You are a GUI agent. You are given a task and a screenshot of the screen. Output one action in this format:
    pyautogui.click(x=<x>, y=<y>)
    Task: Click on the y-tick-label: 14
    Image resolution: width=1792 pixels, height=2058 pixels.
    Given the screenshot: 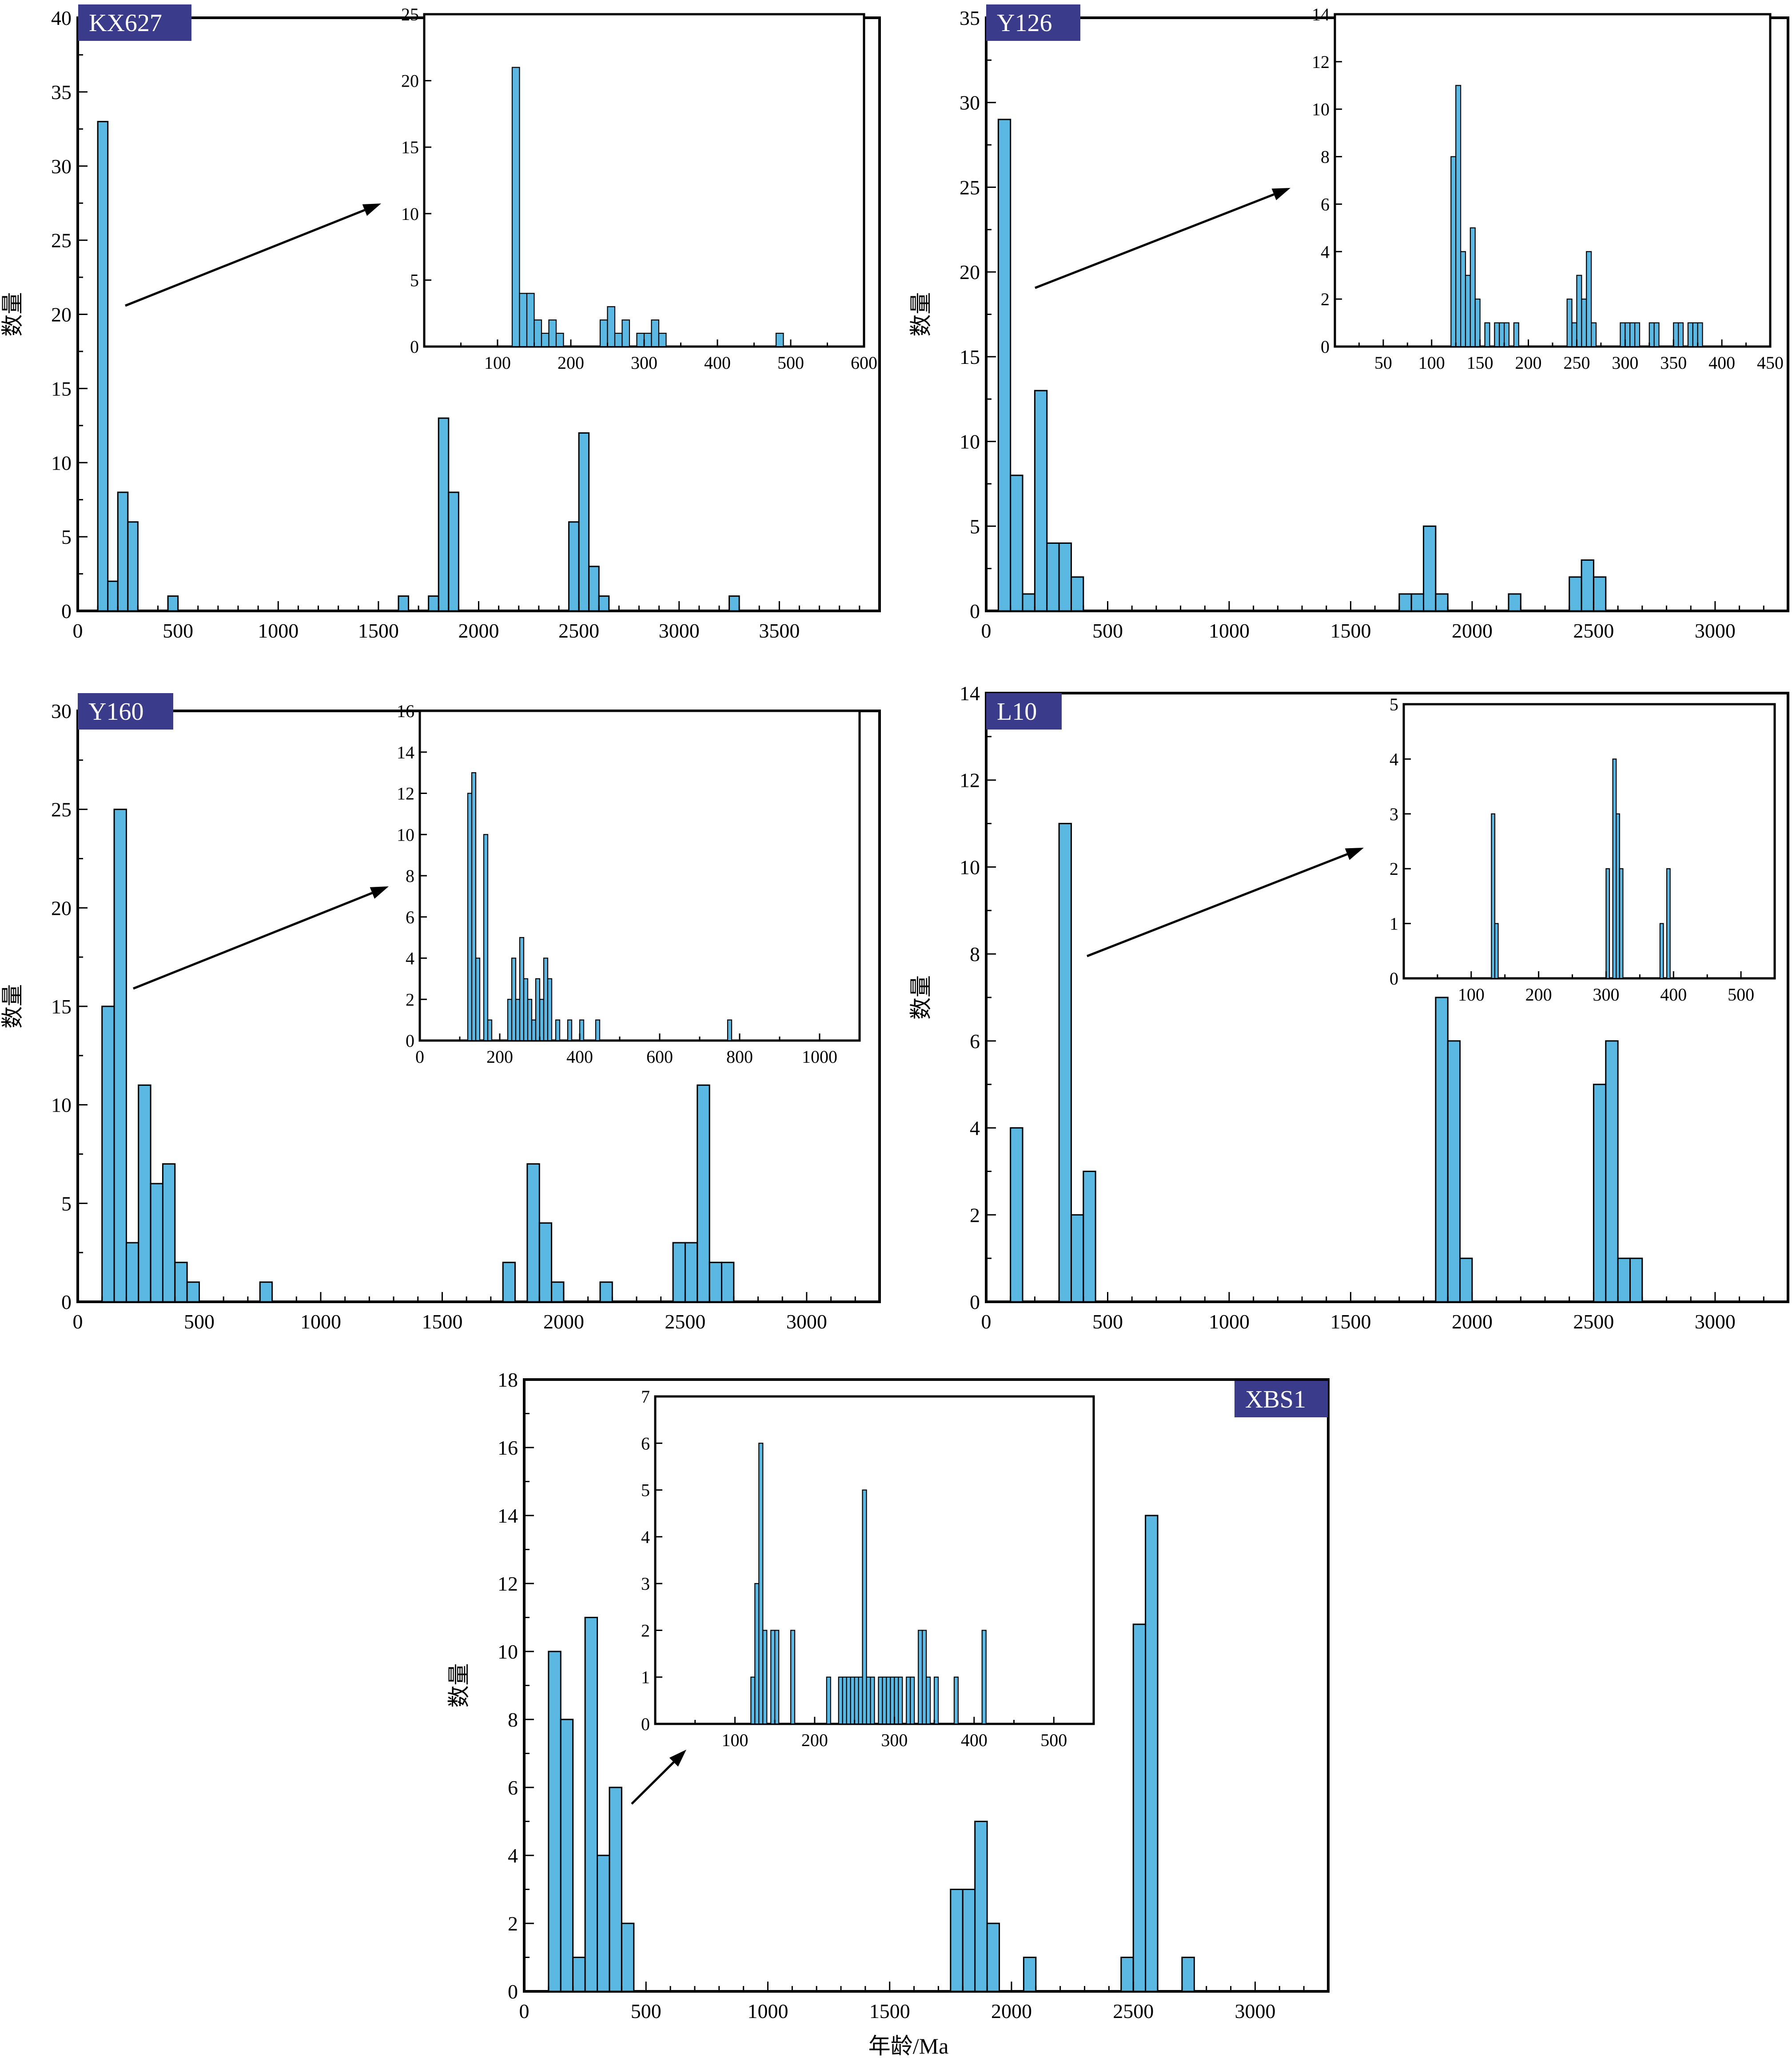 What is the action you would take?
    pyautogui.click(x=970, y=693)
    